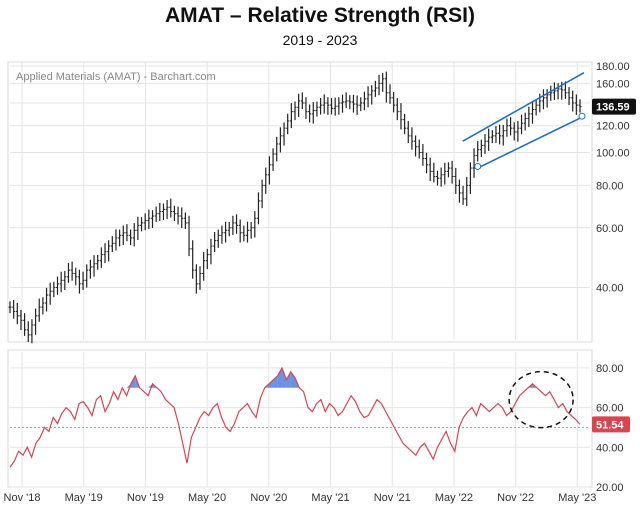 The height and width of the screenshot is (515, 640). I want to click on price-y-tick-label: 180.00, so click(613, 67).